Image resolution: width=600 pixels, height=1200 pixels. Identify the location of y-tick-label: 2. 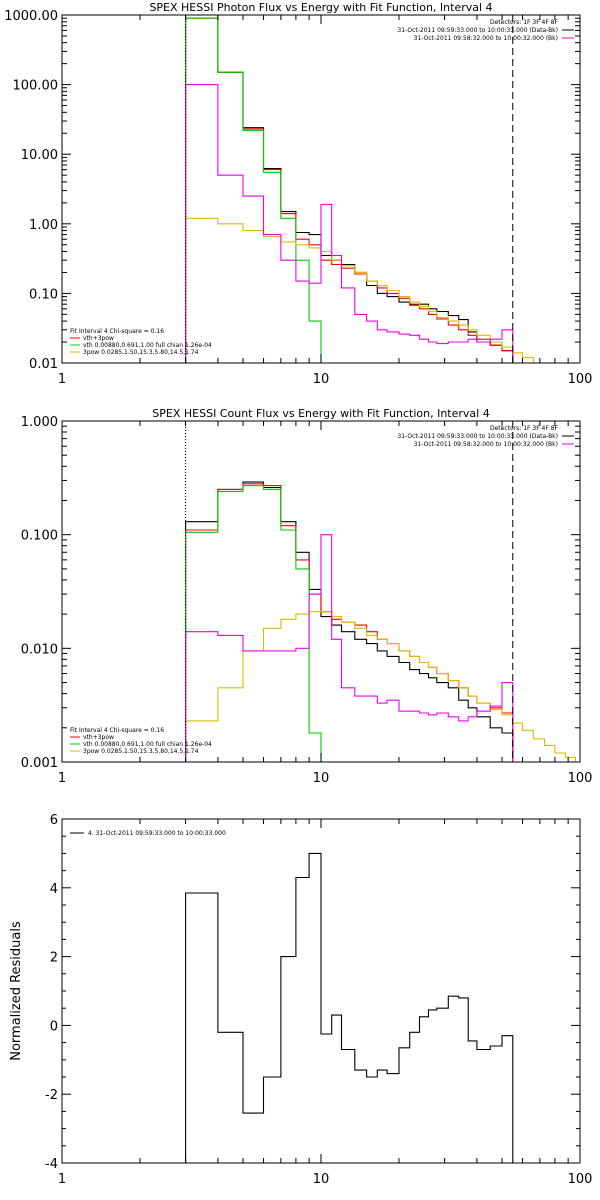
(54, 958).